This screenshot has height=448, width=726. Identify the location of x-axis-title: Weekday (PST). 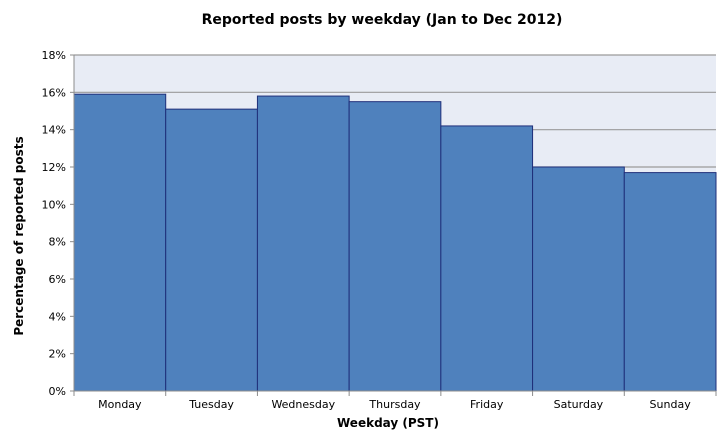
(388, 423).